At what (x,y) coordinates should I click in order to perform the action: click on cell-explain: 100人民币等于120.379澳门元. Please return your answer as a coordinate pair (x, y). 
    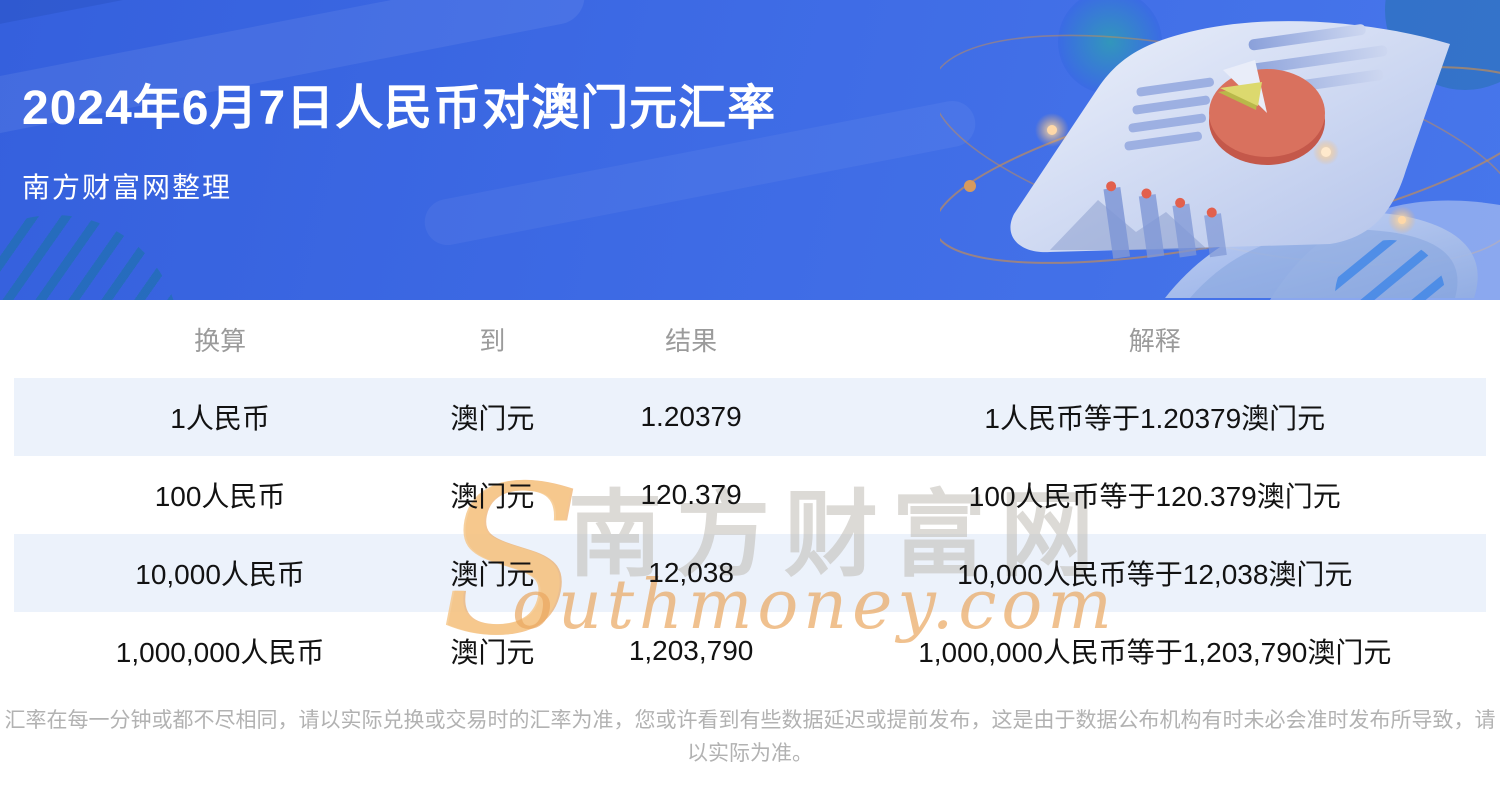
    Looking at the image, I should click on (1154, 496).